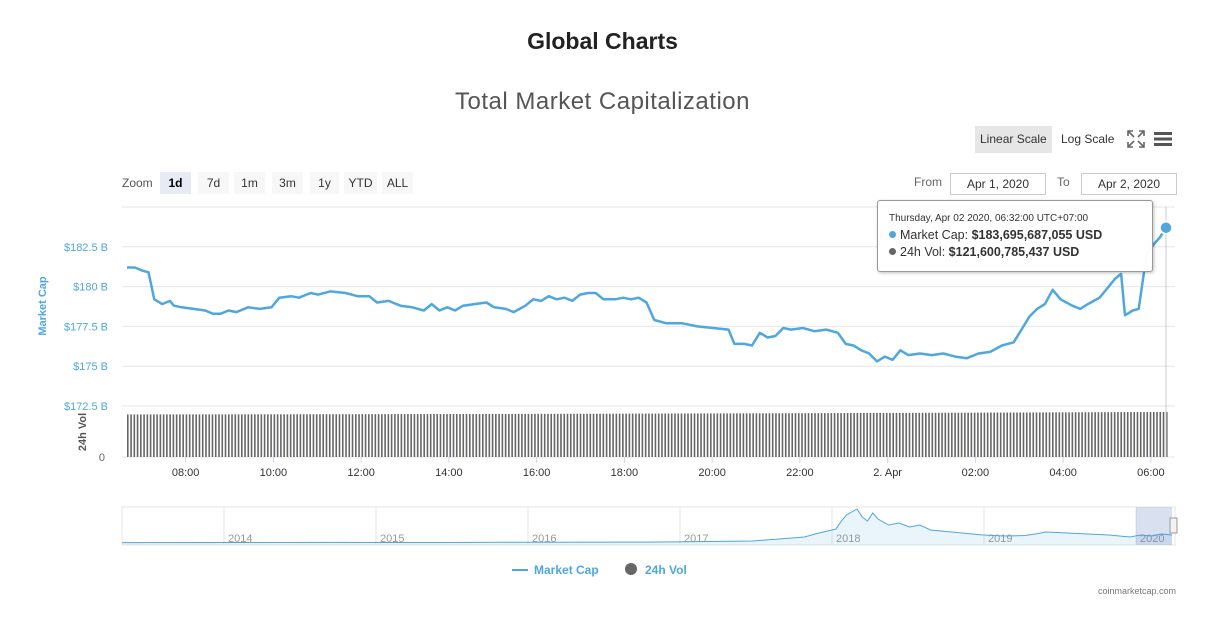 This screenshot has height=623, width=1225. What do you see at coordinates (892, 251) in the screenshot?
I see `volume-dot-icon` at bounding box center [892, 251].